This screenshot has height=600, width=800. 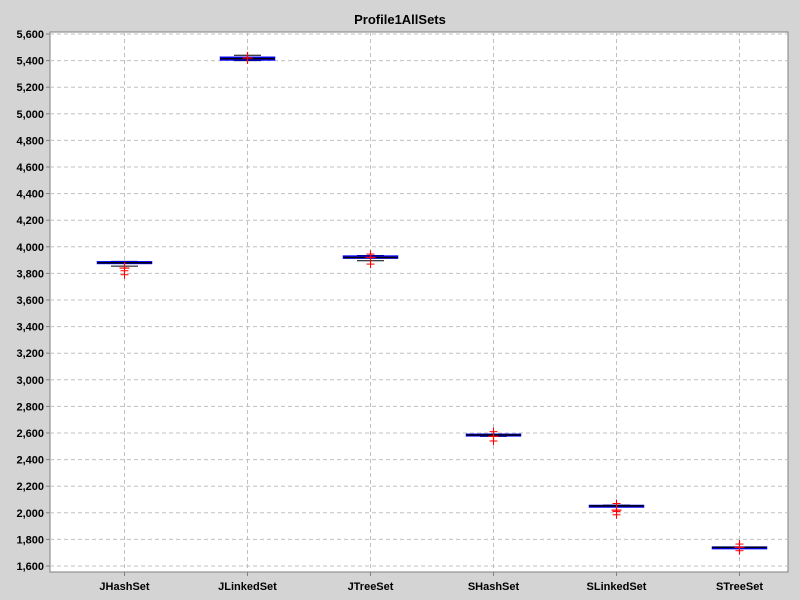 What do you see at coordinates (124, 587) in the screenshot?
I see `x-tick-label: JHashSet` at bounding box center [124, 587].